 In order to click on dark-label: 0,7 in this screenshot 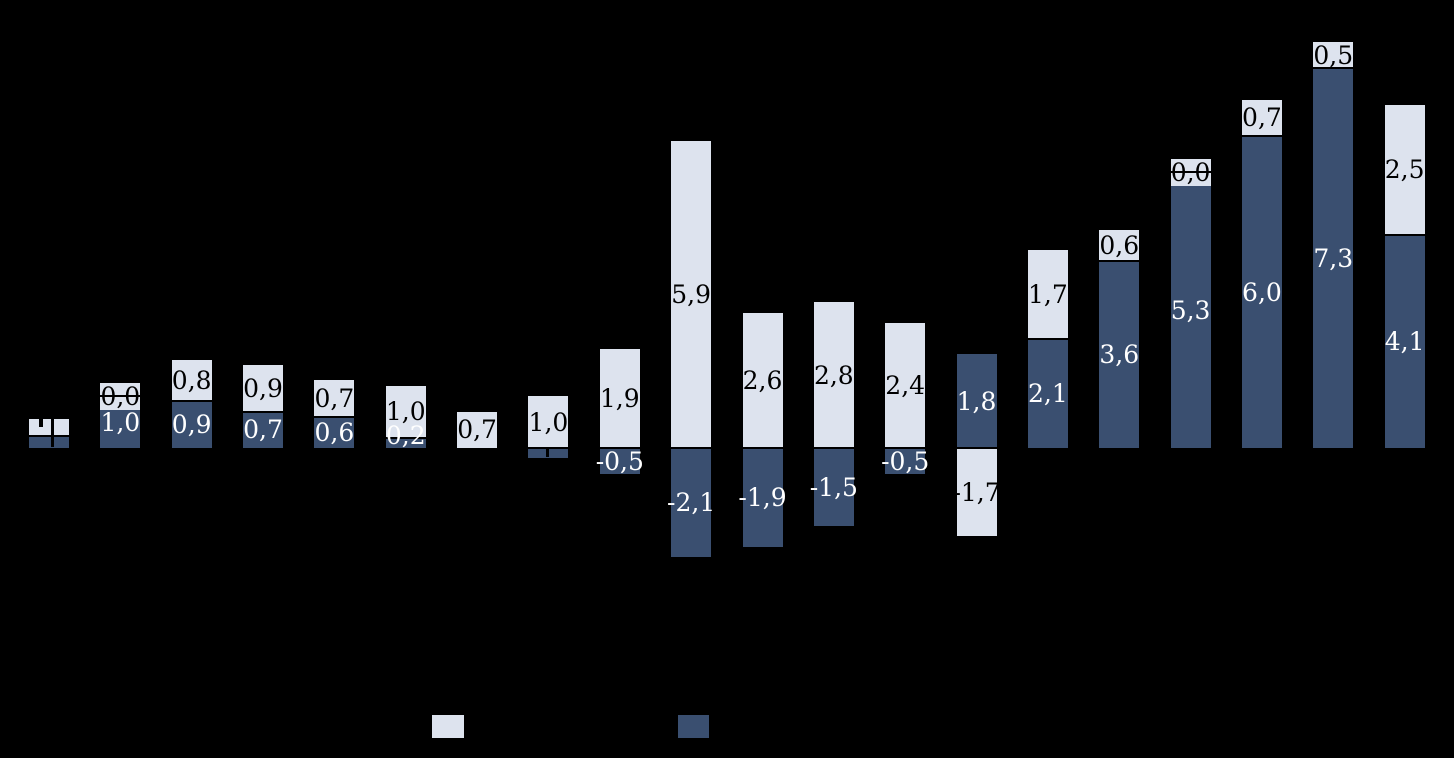, I will do `click(263, 430)`.